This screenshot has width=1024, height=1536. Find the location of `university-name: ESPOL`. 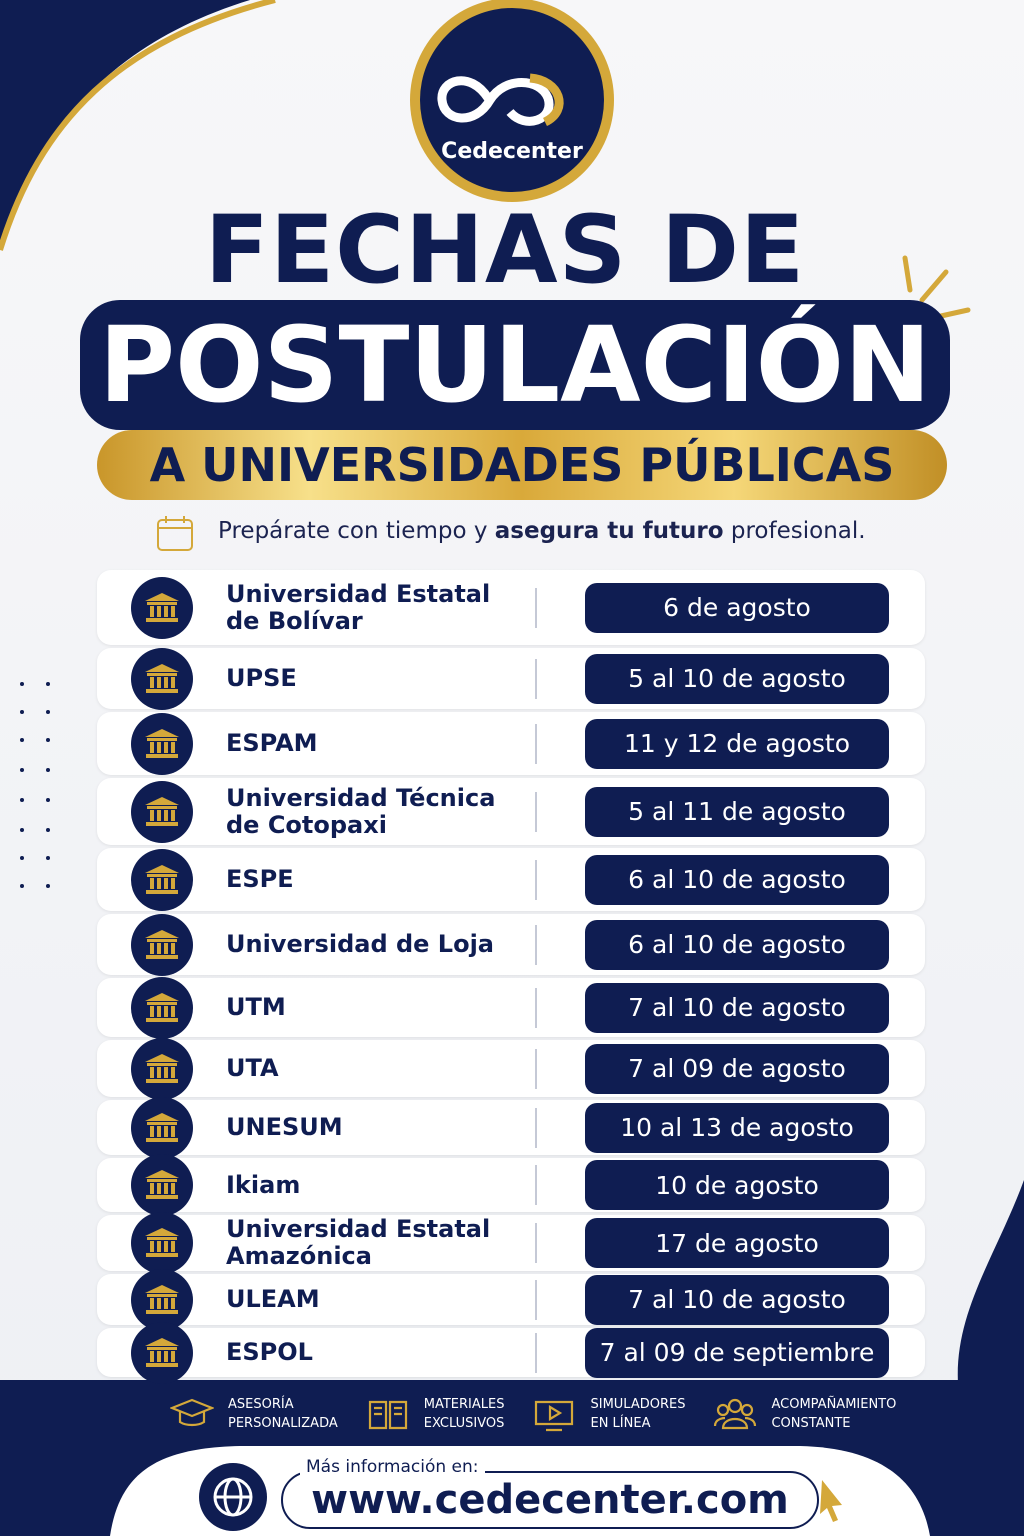

university-name: ESPOL is located at coordinates (269, 1352).